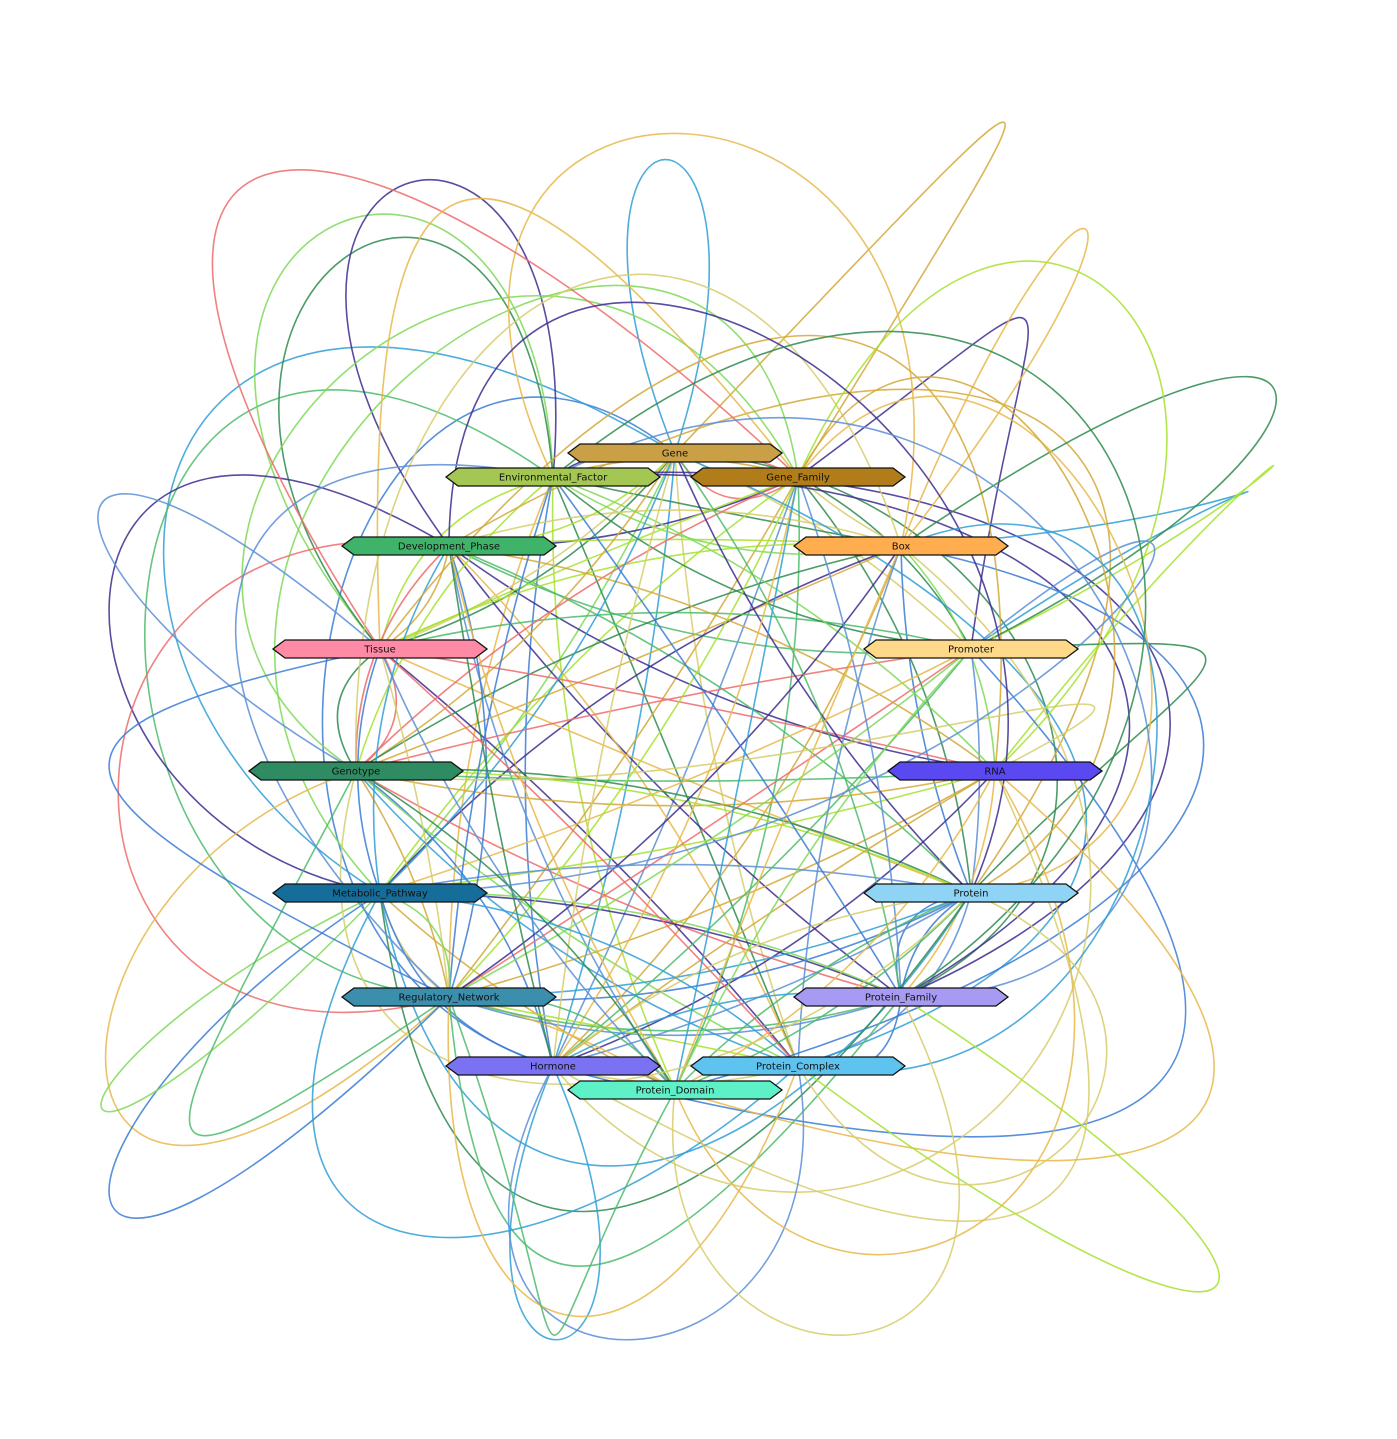 The image size is (1397, 1439). What do you see at coordinates (380, 893) in the screenshot?
I see `node-metabolic-pathway: Metabolic_Pathway` at bounding box center [380, 893].